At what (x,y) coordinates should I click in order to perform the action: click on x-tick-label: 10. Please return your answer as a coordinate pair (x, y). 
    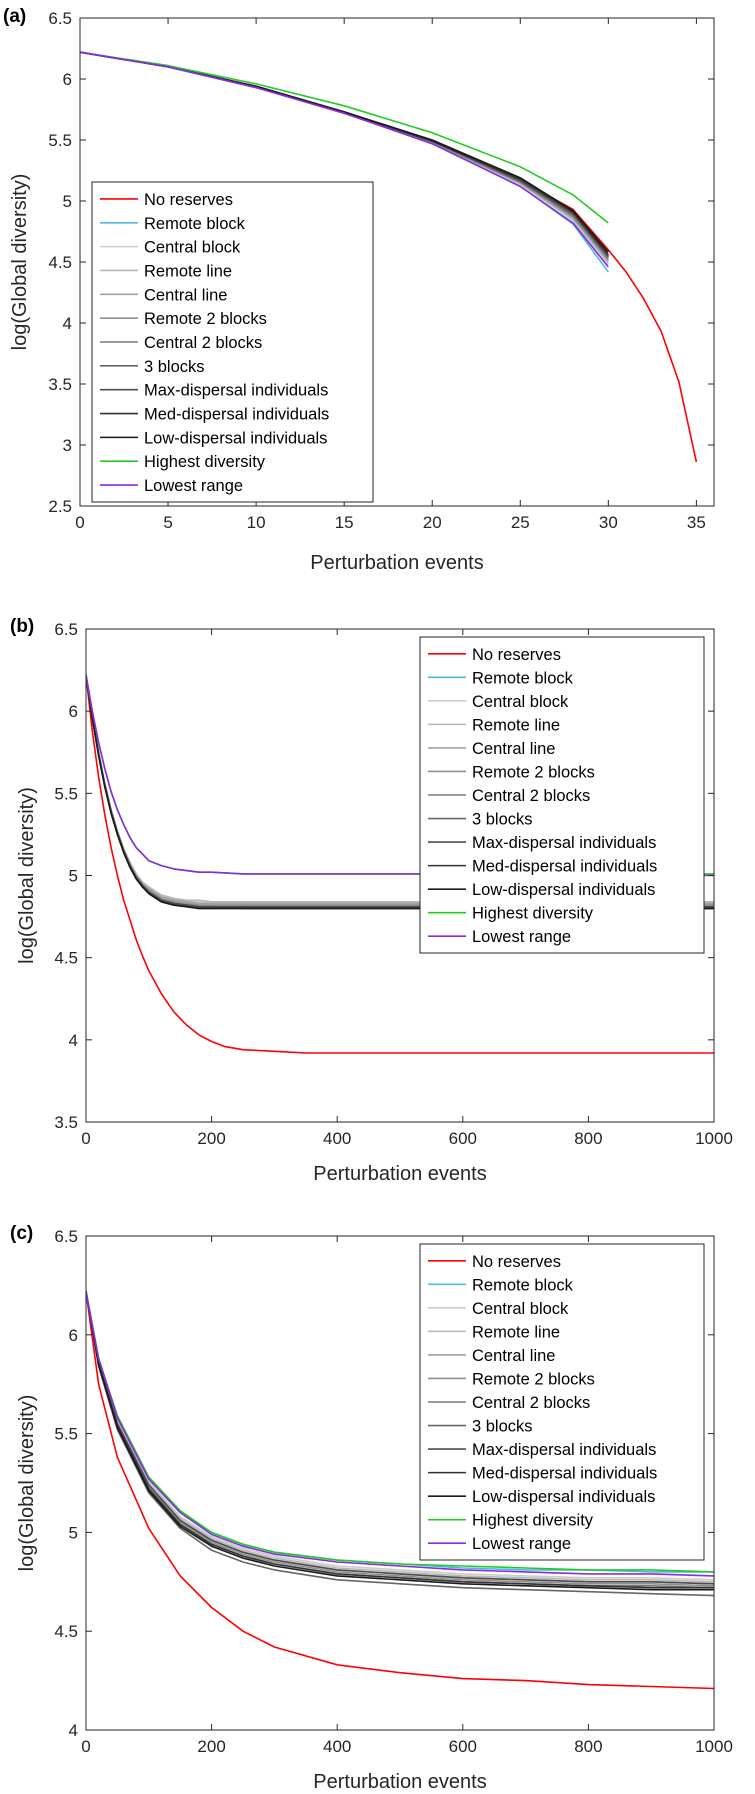
    Looking at the image, I should click on (256, 522).